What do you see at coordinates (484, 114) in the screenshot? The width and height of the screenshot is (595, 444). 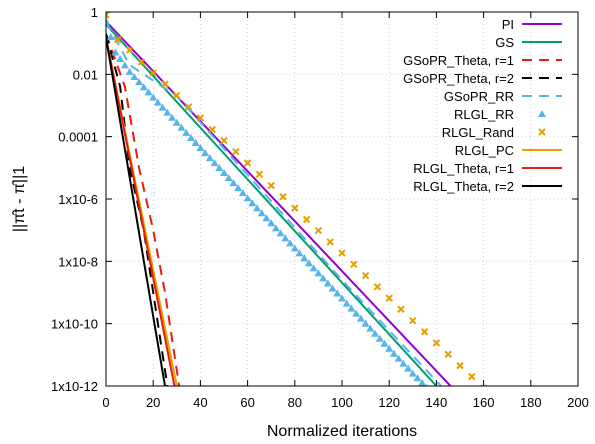 I see `legend-label-rlgl-rr: RLGL_RR` at bounding box center [484, 114].